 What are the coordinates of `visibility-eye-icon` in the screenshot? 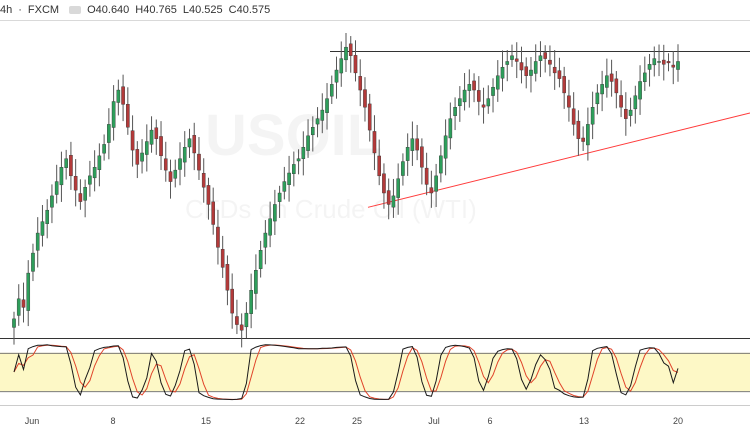 It's located at (75, 10).